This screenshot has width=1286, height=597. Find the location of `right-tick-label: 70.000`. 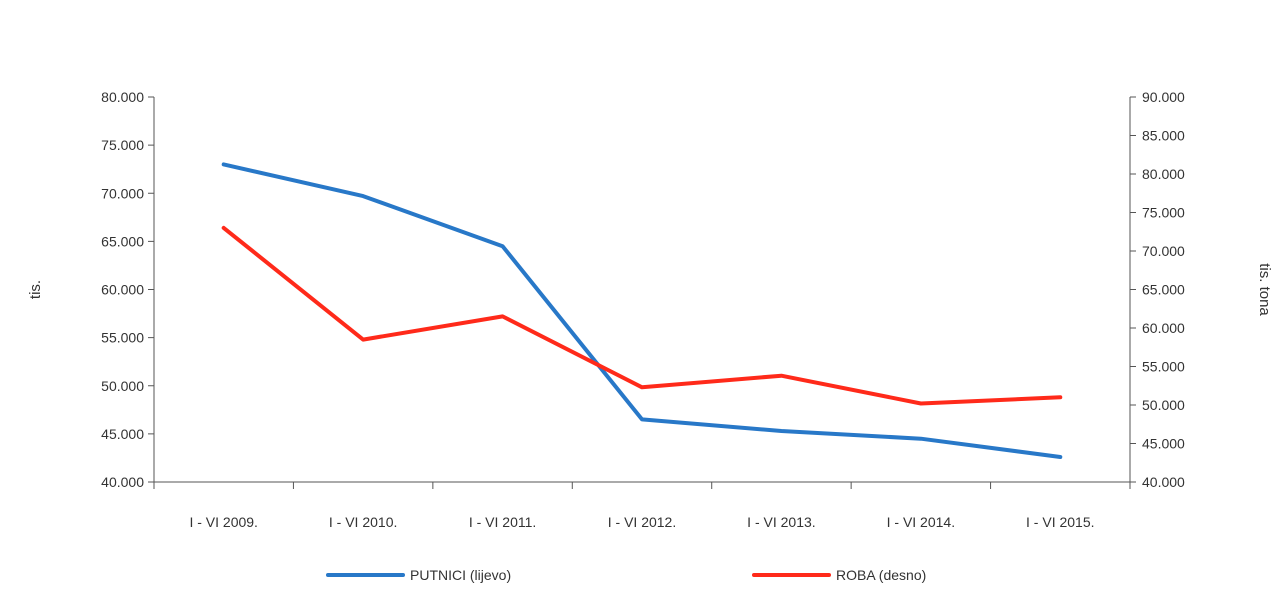

right-tick-label: 70.000 is located at coordinates (1163, 251).